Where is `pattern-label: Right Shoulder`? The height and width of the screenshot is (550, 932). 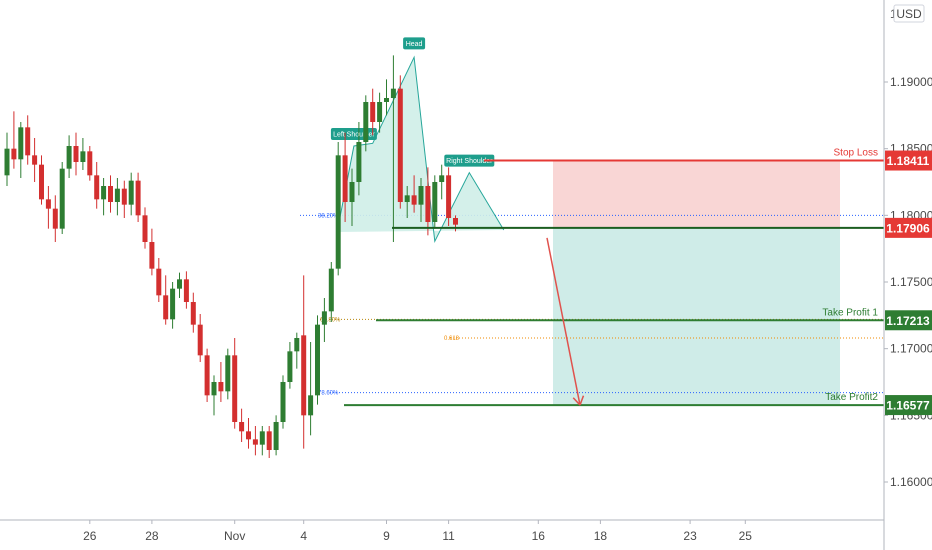
pattern-label: Right Shoulder is located at coordinates (469, 161).